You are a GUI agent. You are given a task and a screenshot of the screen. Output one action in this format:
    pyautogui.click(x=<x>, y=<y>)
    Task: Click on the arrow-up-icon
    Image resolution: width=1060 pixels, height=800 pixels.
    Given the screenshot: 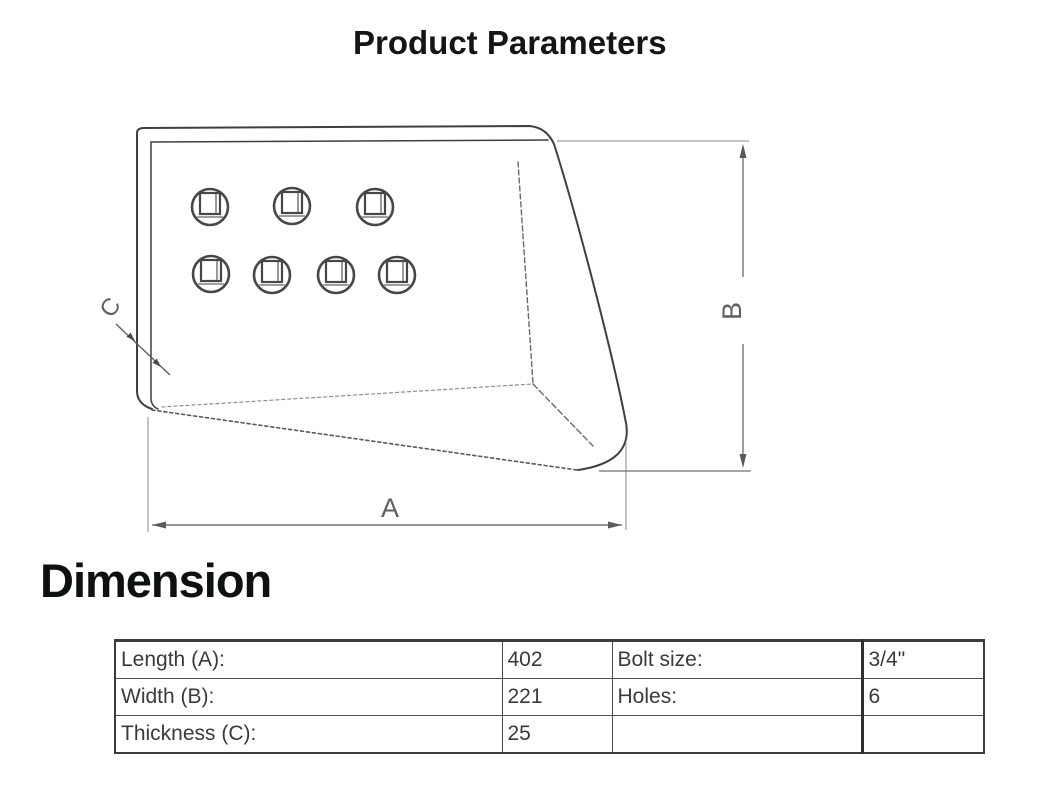 What is the action you would take?
    pyautogui.click(x=743, y=151)
    